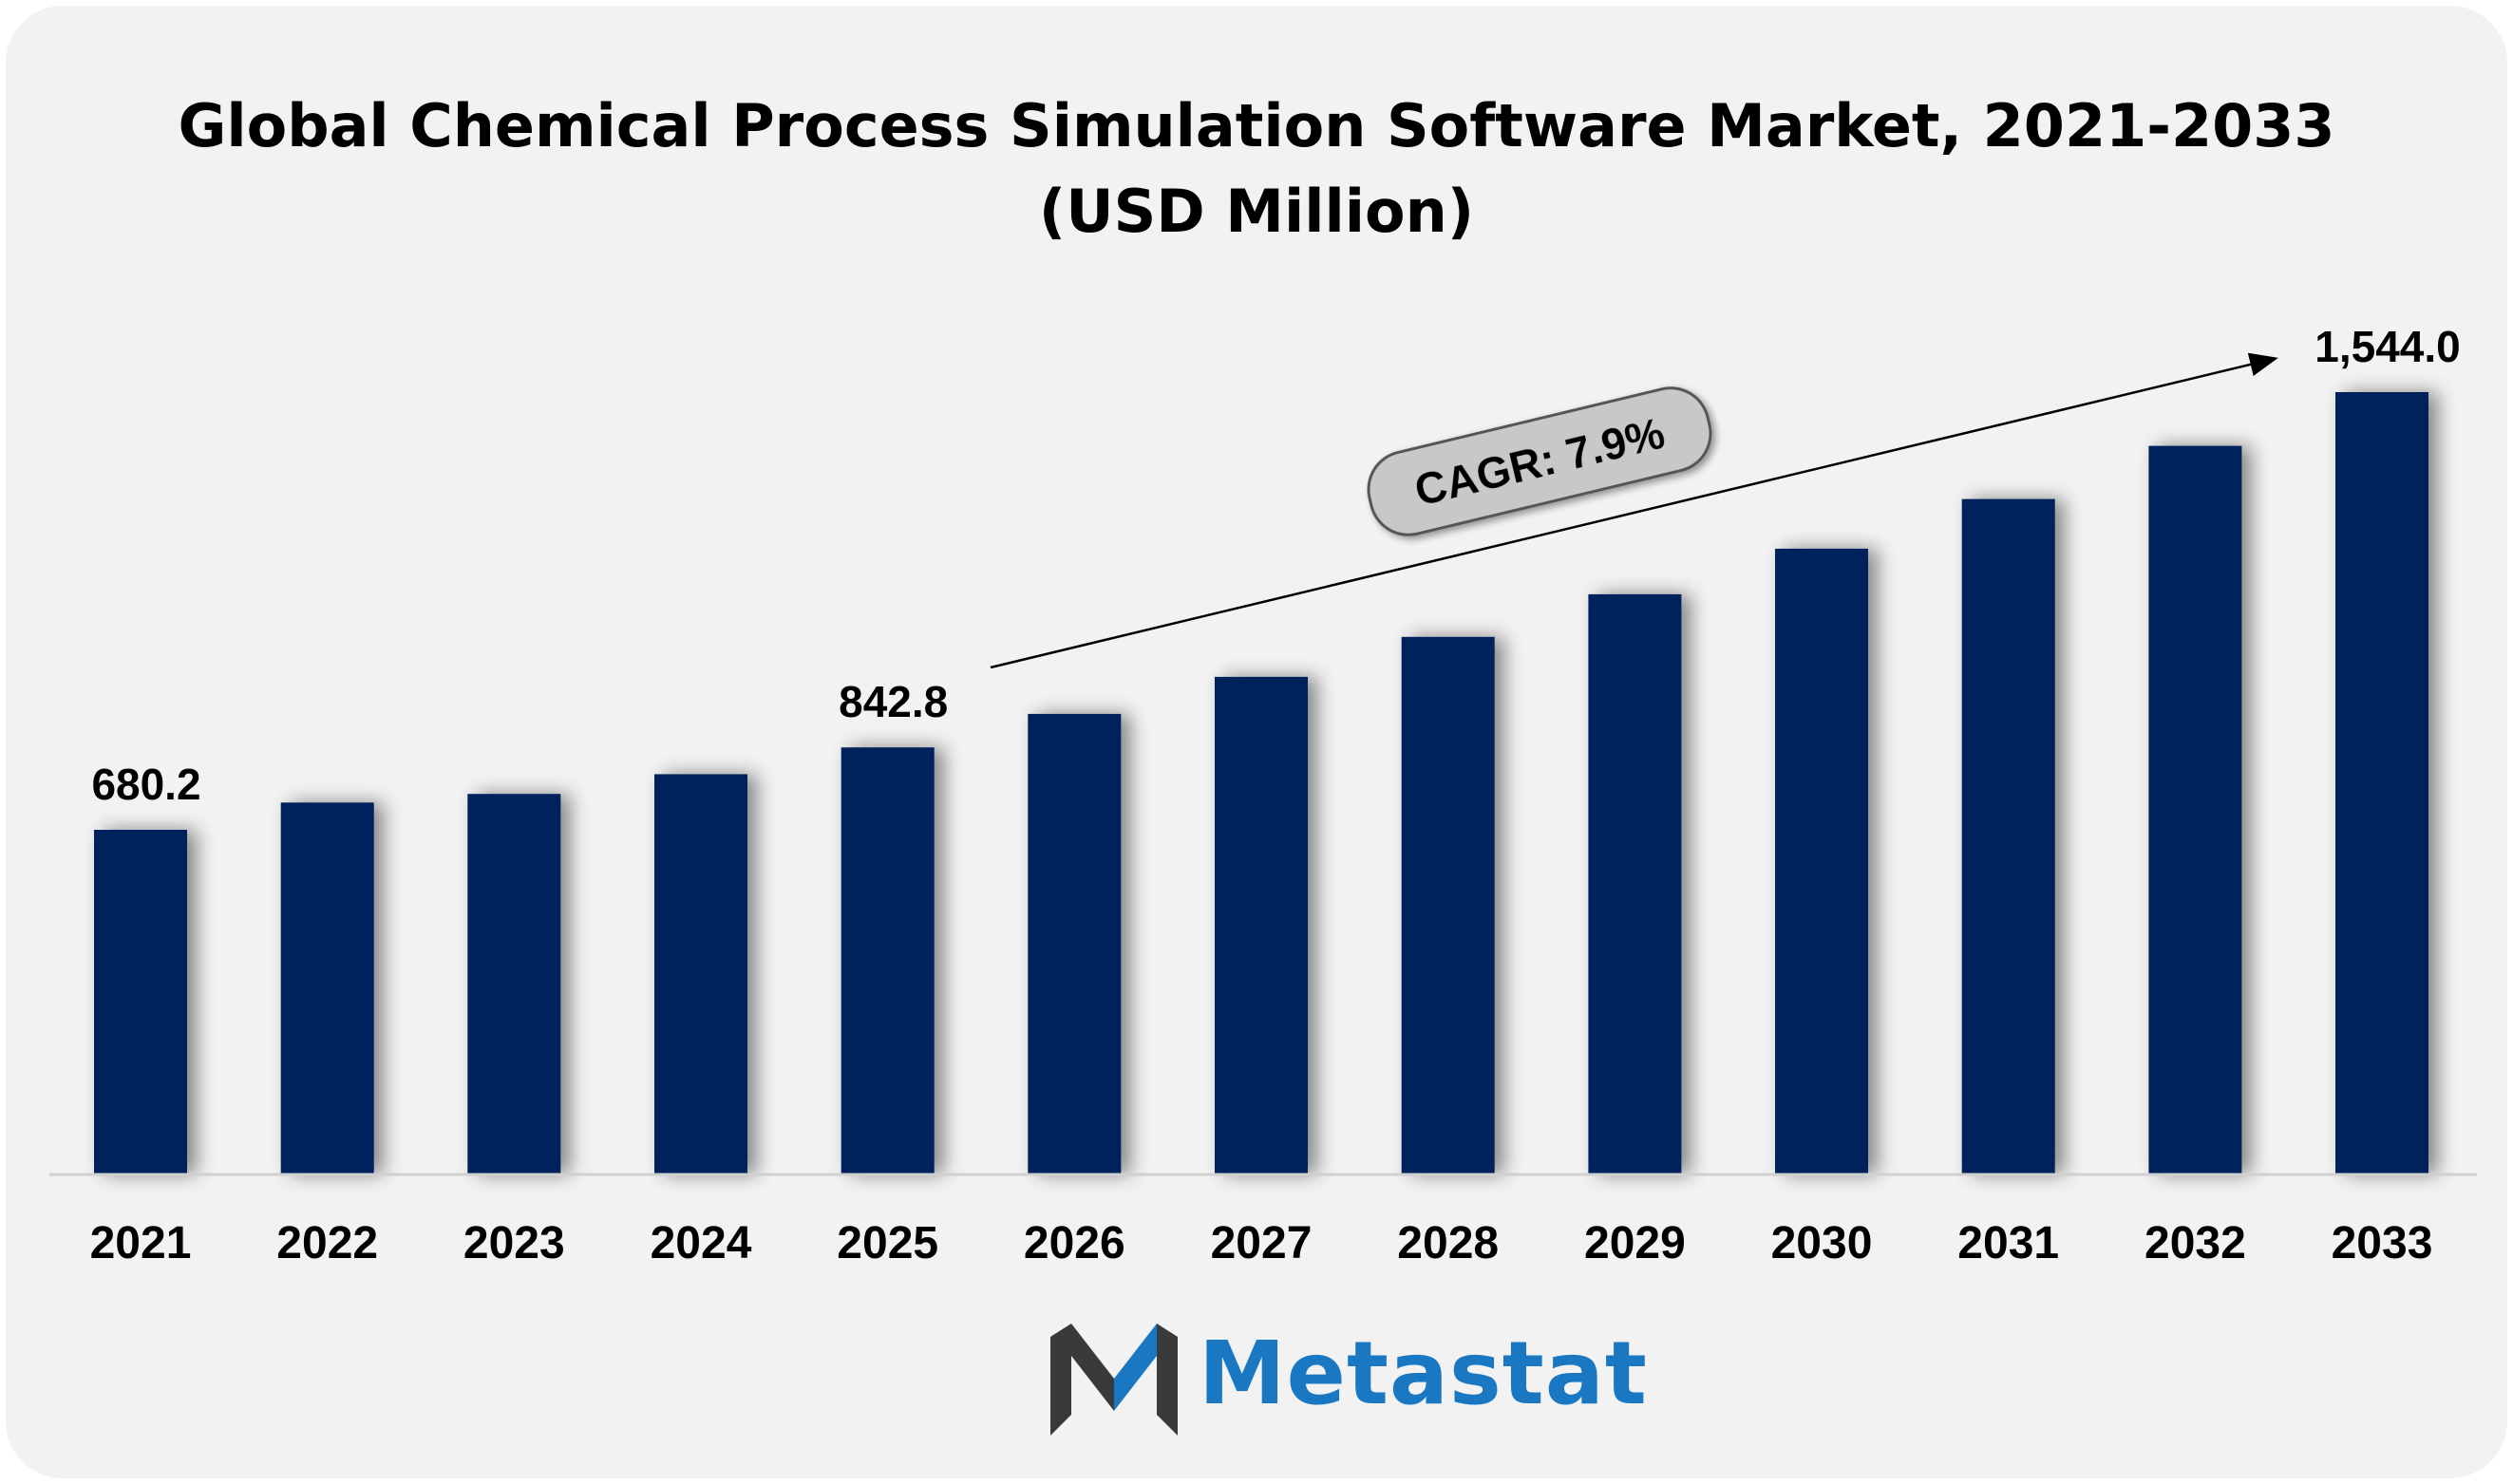  What do you see at coordinates (1635, 1243) in the screenshot?
I see `x-tick-label-2029: 2029` at bounding box center [1635, 1243].